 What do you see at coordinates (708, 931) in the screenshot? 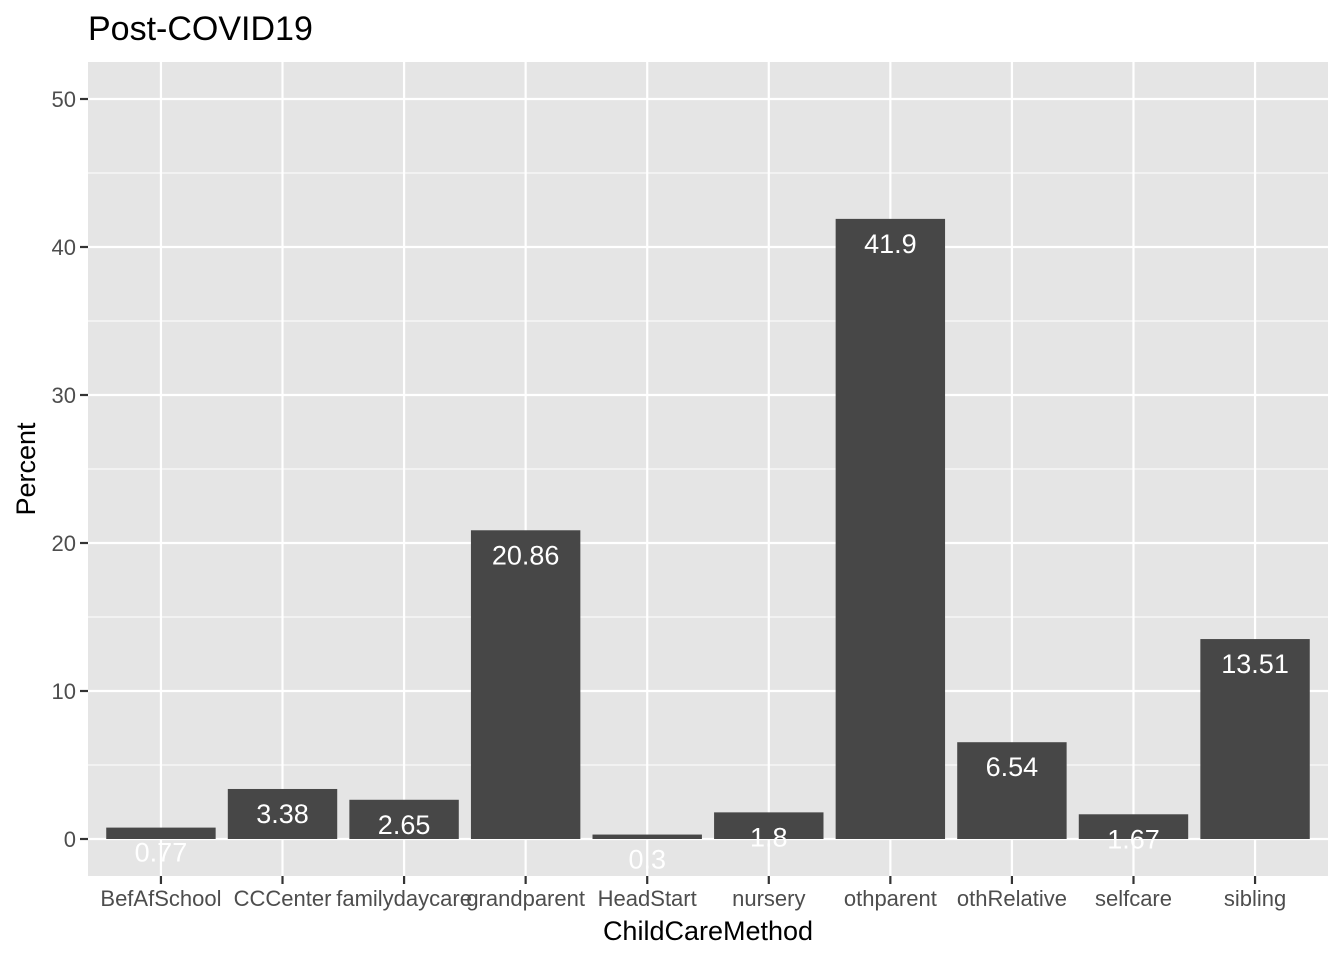
I see `x-axis-title: ChildCareMethod` at bounding box center [708, 931].